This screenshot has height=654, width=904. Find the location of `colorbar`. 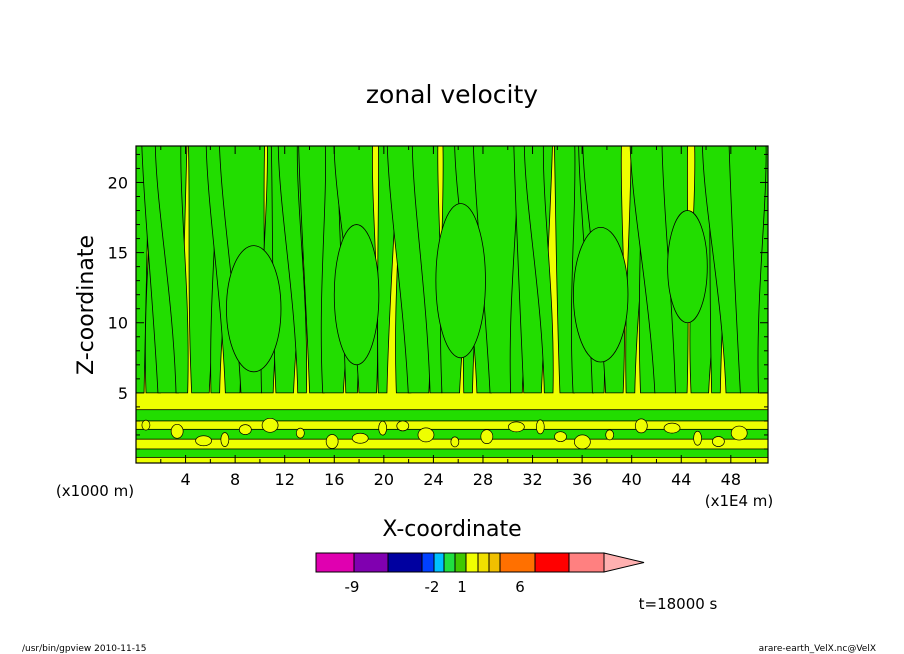

colorbar is located at coordinates (480, 562).